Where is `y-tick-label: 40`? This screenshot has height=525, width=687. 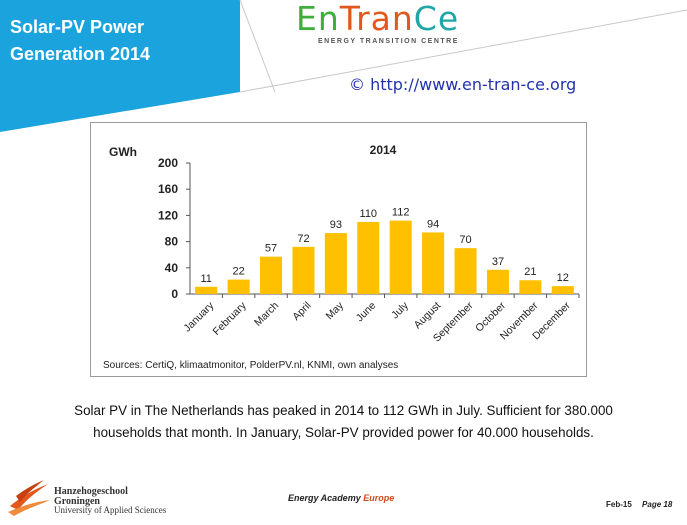 y-tick-label: 40 is located at coordinates (172, 268).